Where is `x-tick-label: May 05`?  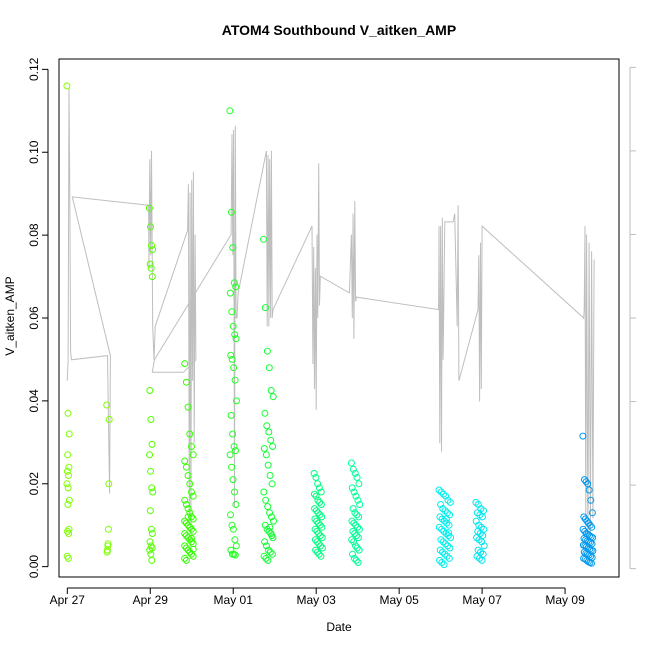
x-tick-label: May 05 is located at coordinates (399, 600).